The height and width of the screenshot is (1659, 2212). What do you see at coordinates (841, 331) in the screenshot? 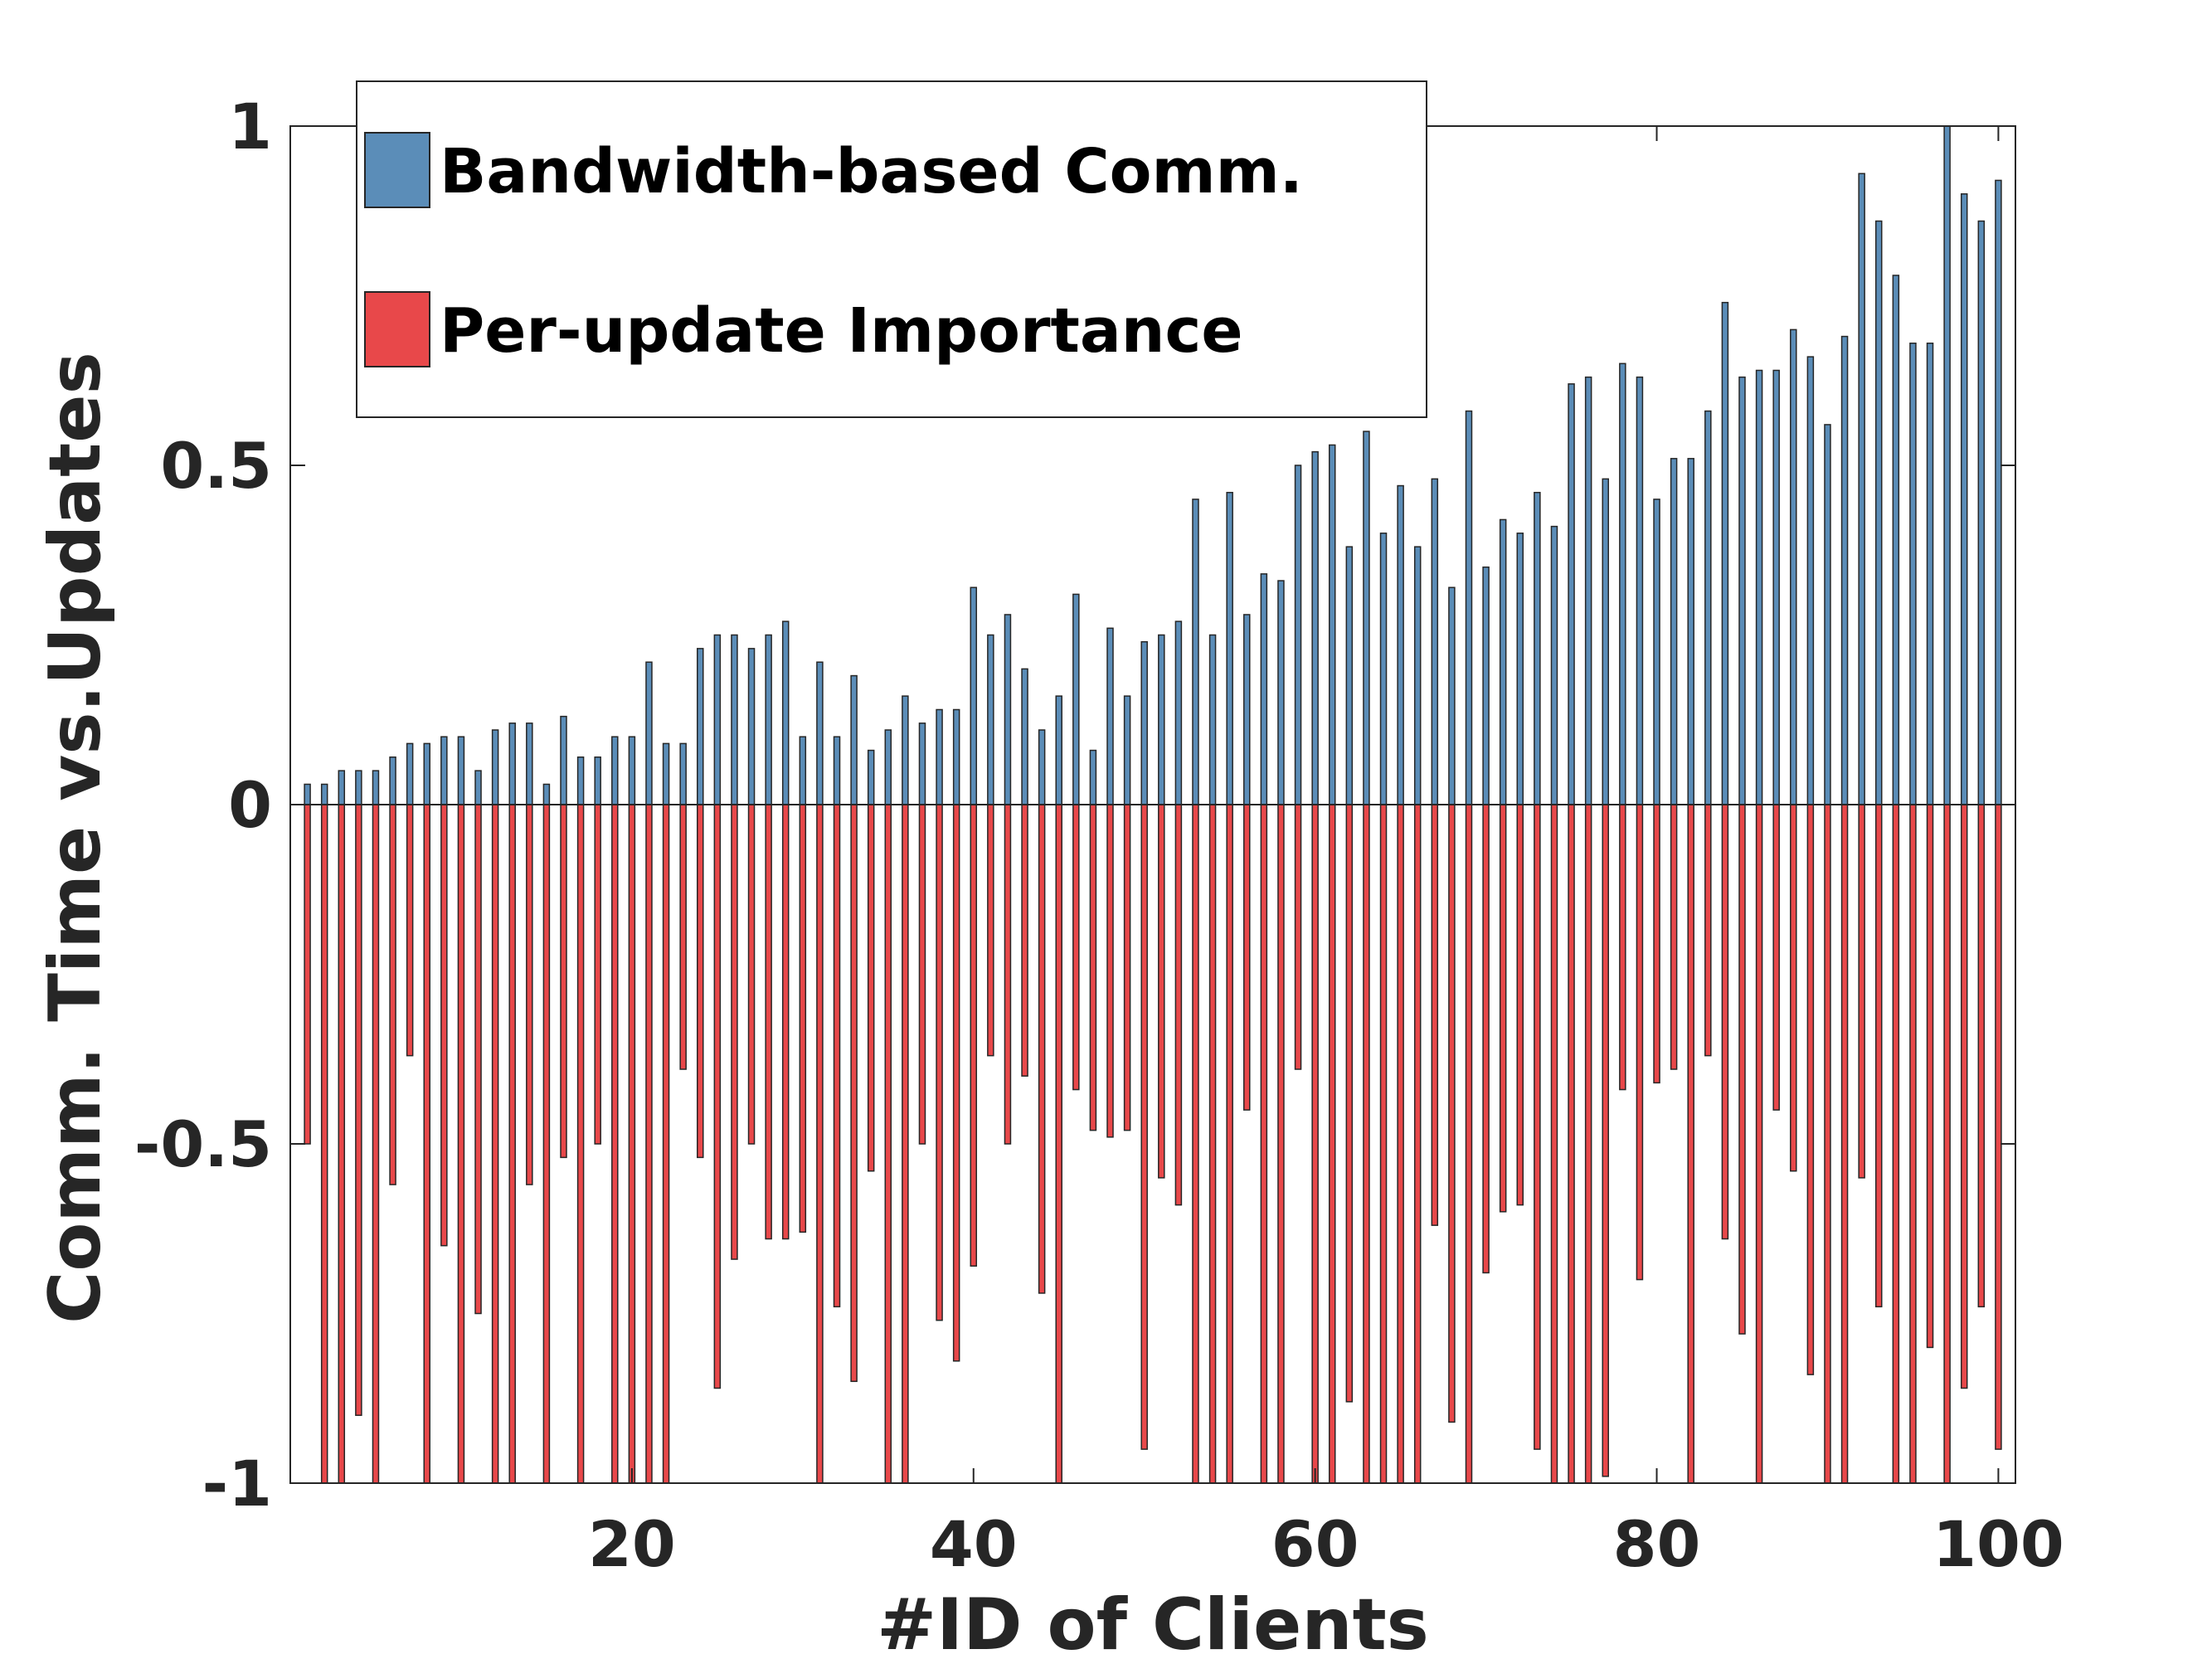
I see `legend-entry-importance: Per-update Importance` at bounding box center [841, 331].